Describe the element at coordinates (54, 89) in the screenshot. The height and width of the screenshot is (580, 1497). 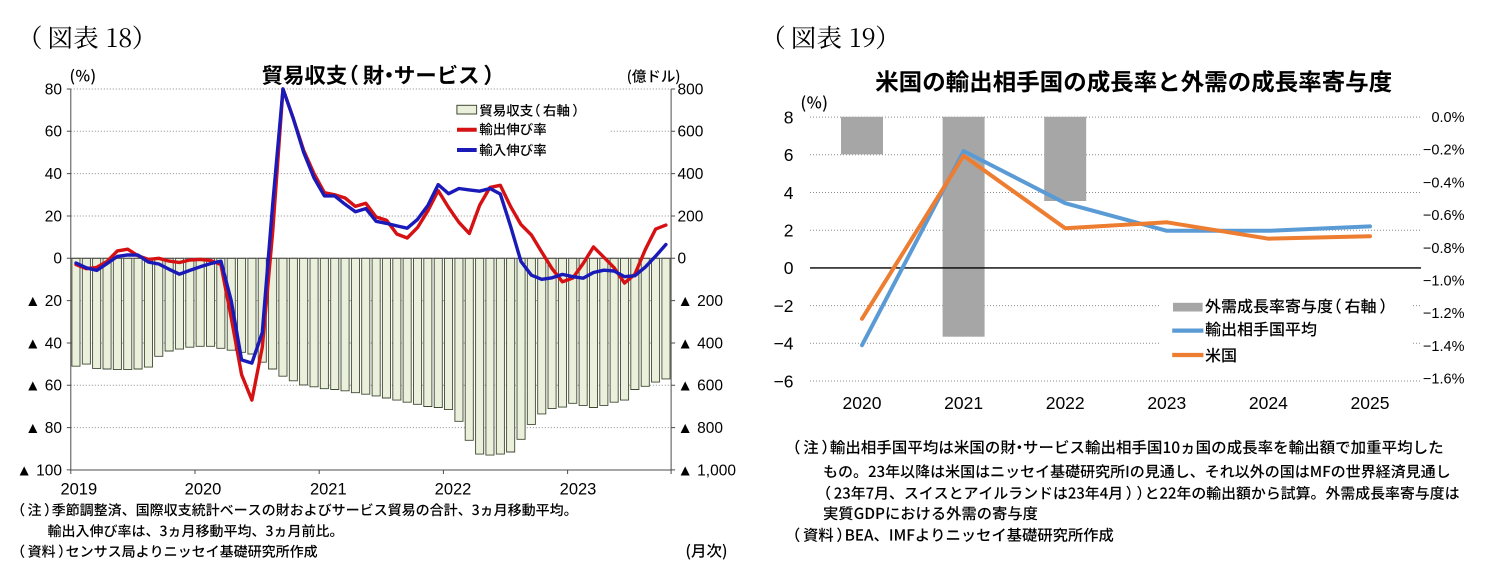
I see `svg-text: 80` at that location.